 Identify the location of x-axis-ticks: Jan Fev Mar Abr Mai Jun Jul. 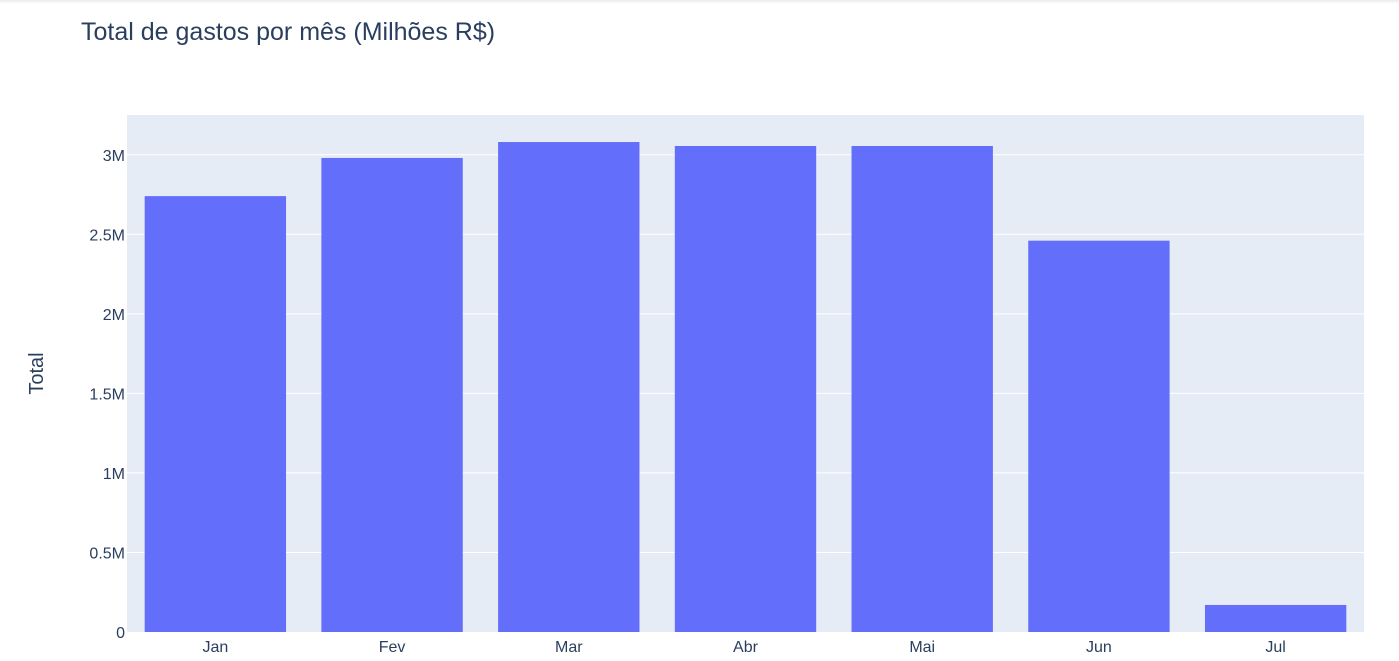
(743, 647).